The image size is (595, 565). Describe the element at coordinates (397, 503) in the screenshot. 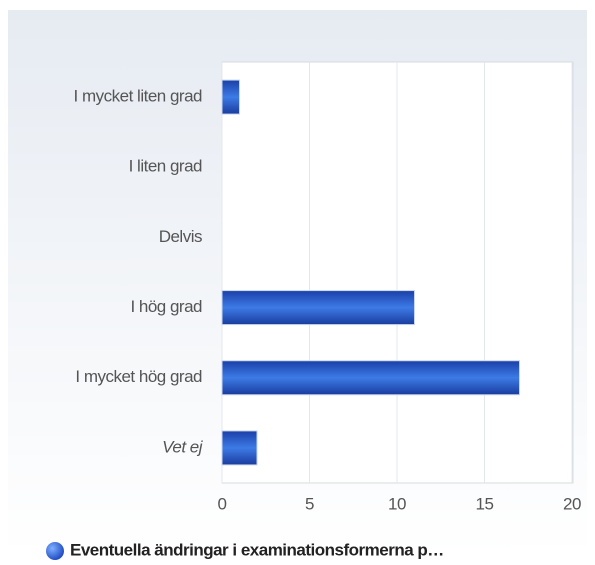

I see `x-tick-label: 10` at that location.